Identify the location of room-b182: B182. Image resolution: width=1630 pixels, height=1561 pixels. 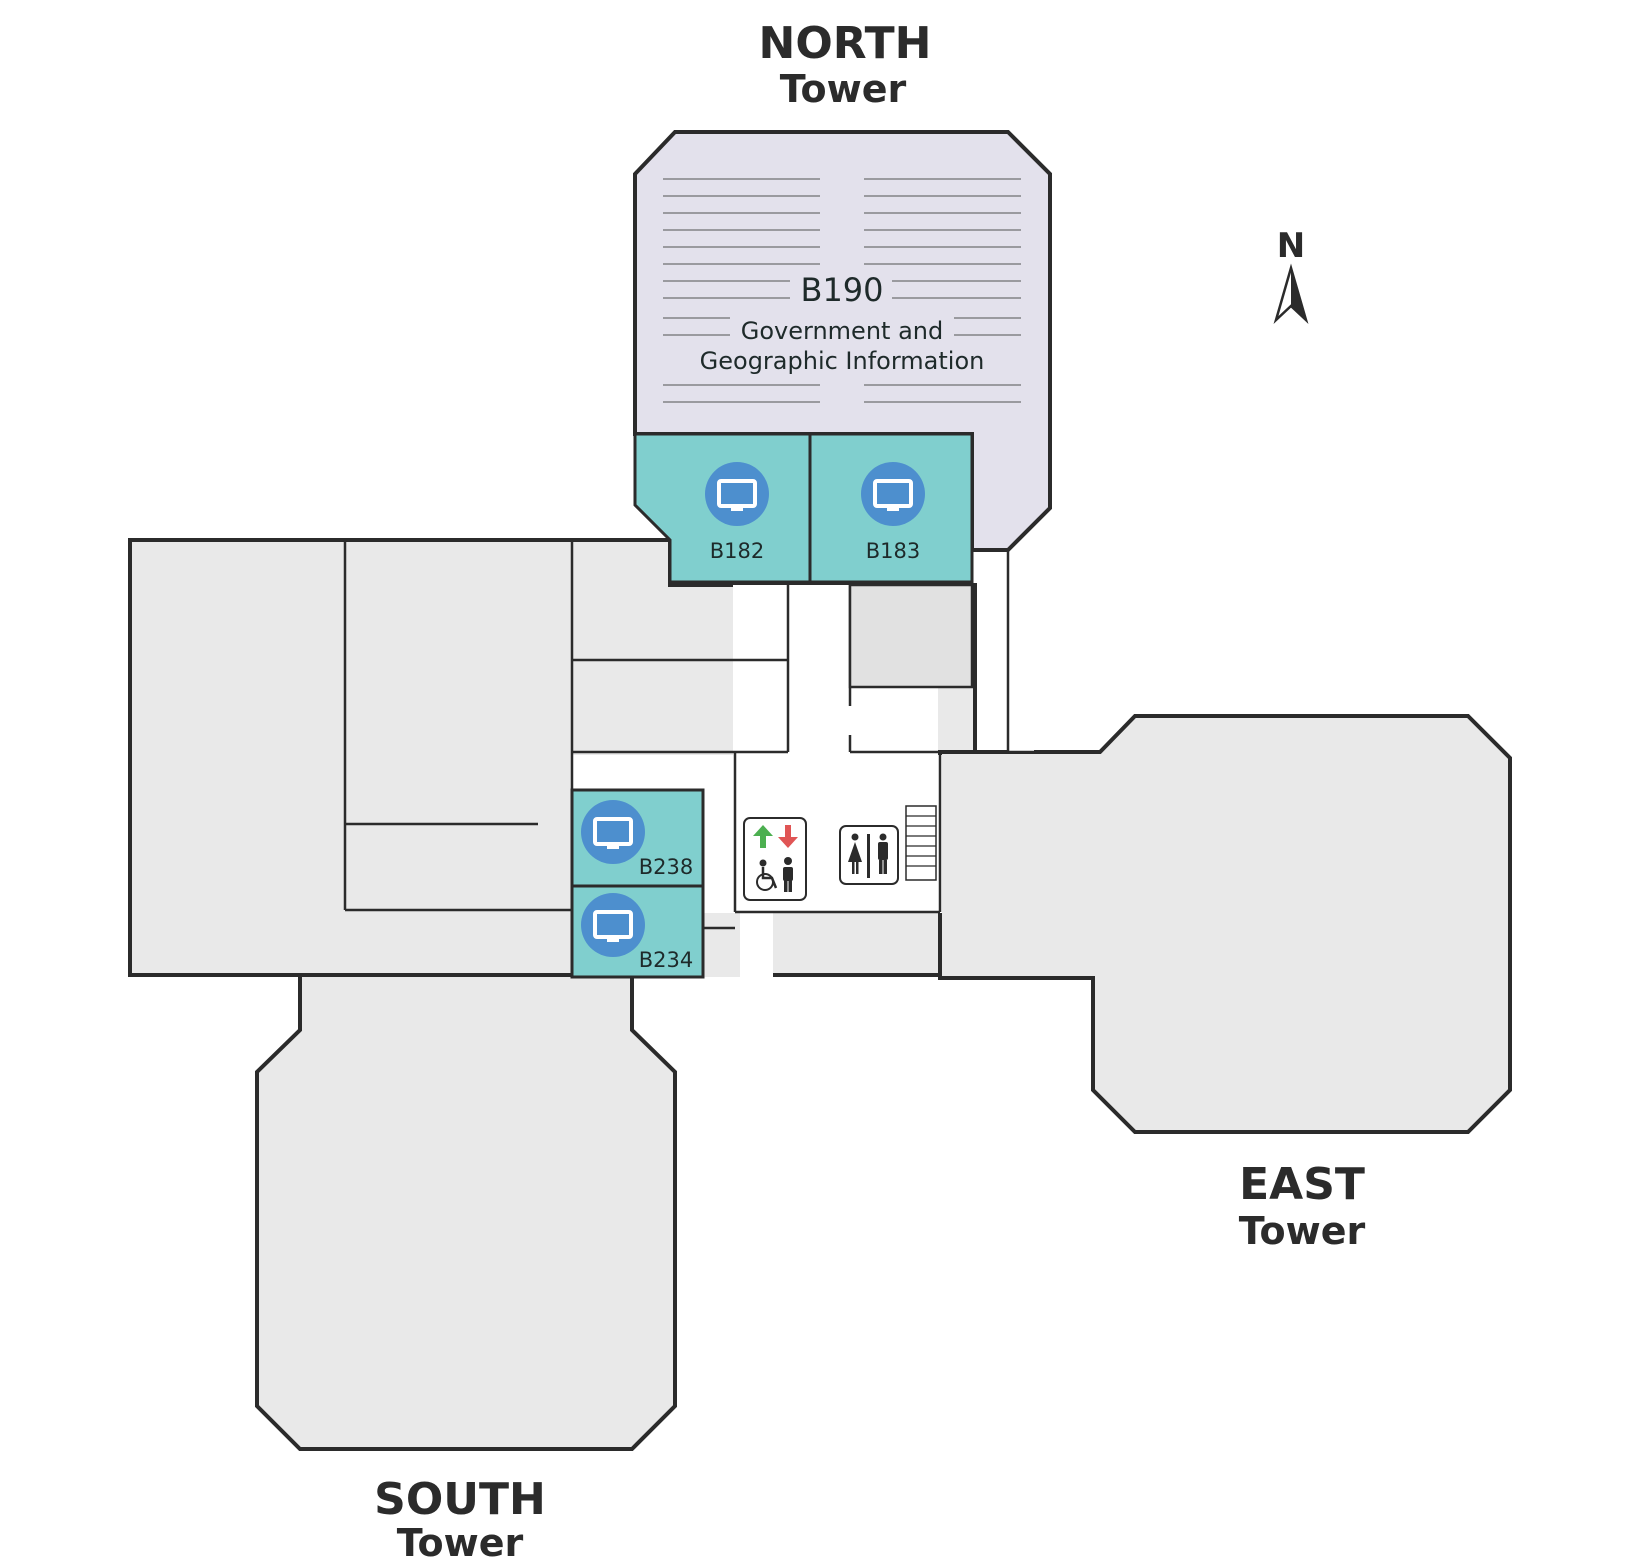
(722, 508).